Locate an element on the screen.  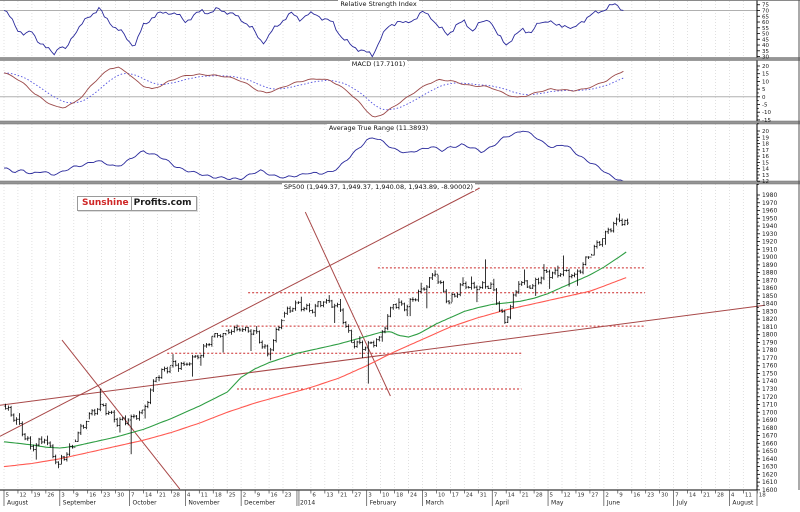
steep-decline-aug-sep is located at coordinates (121, 414).